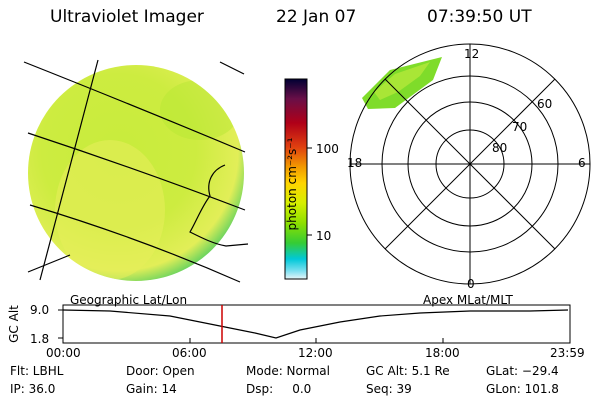 This screenshot has width=600, height=400. I want to click on timeline-y-min: 1.8, so click(40, 339).